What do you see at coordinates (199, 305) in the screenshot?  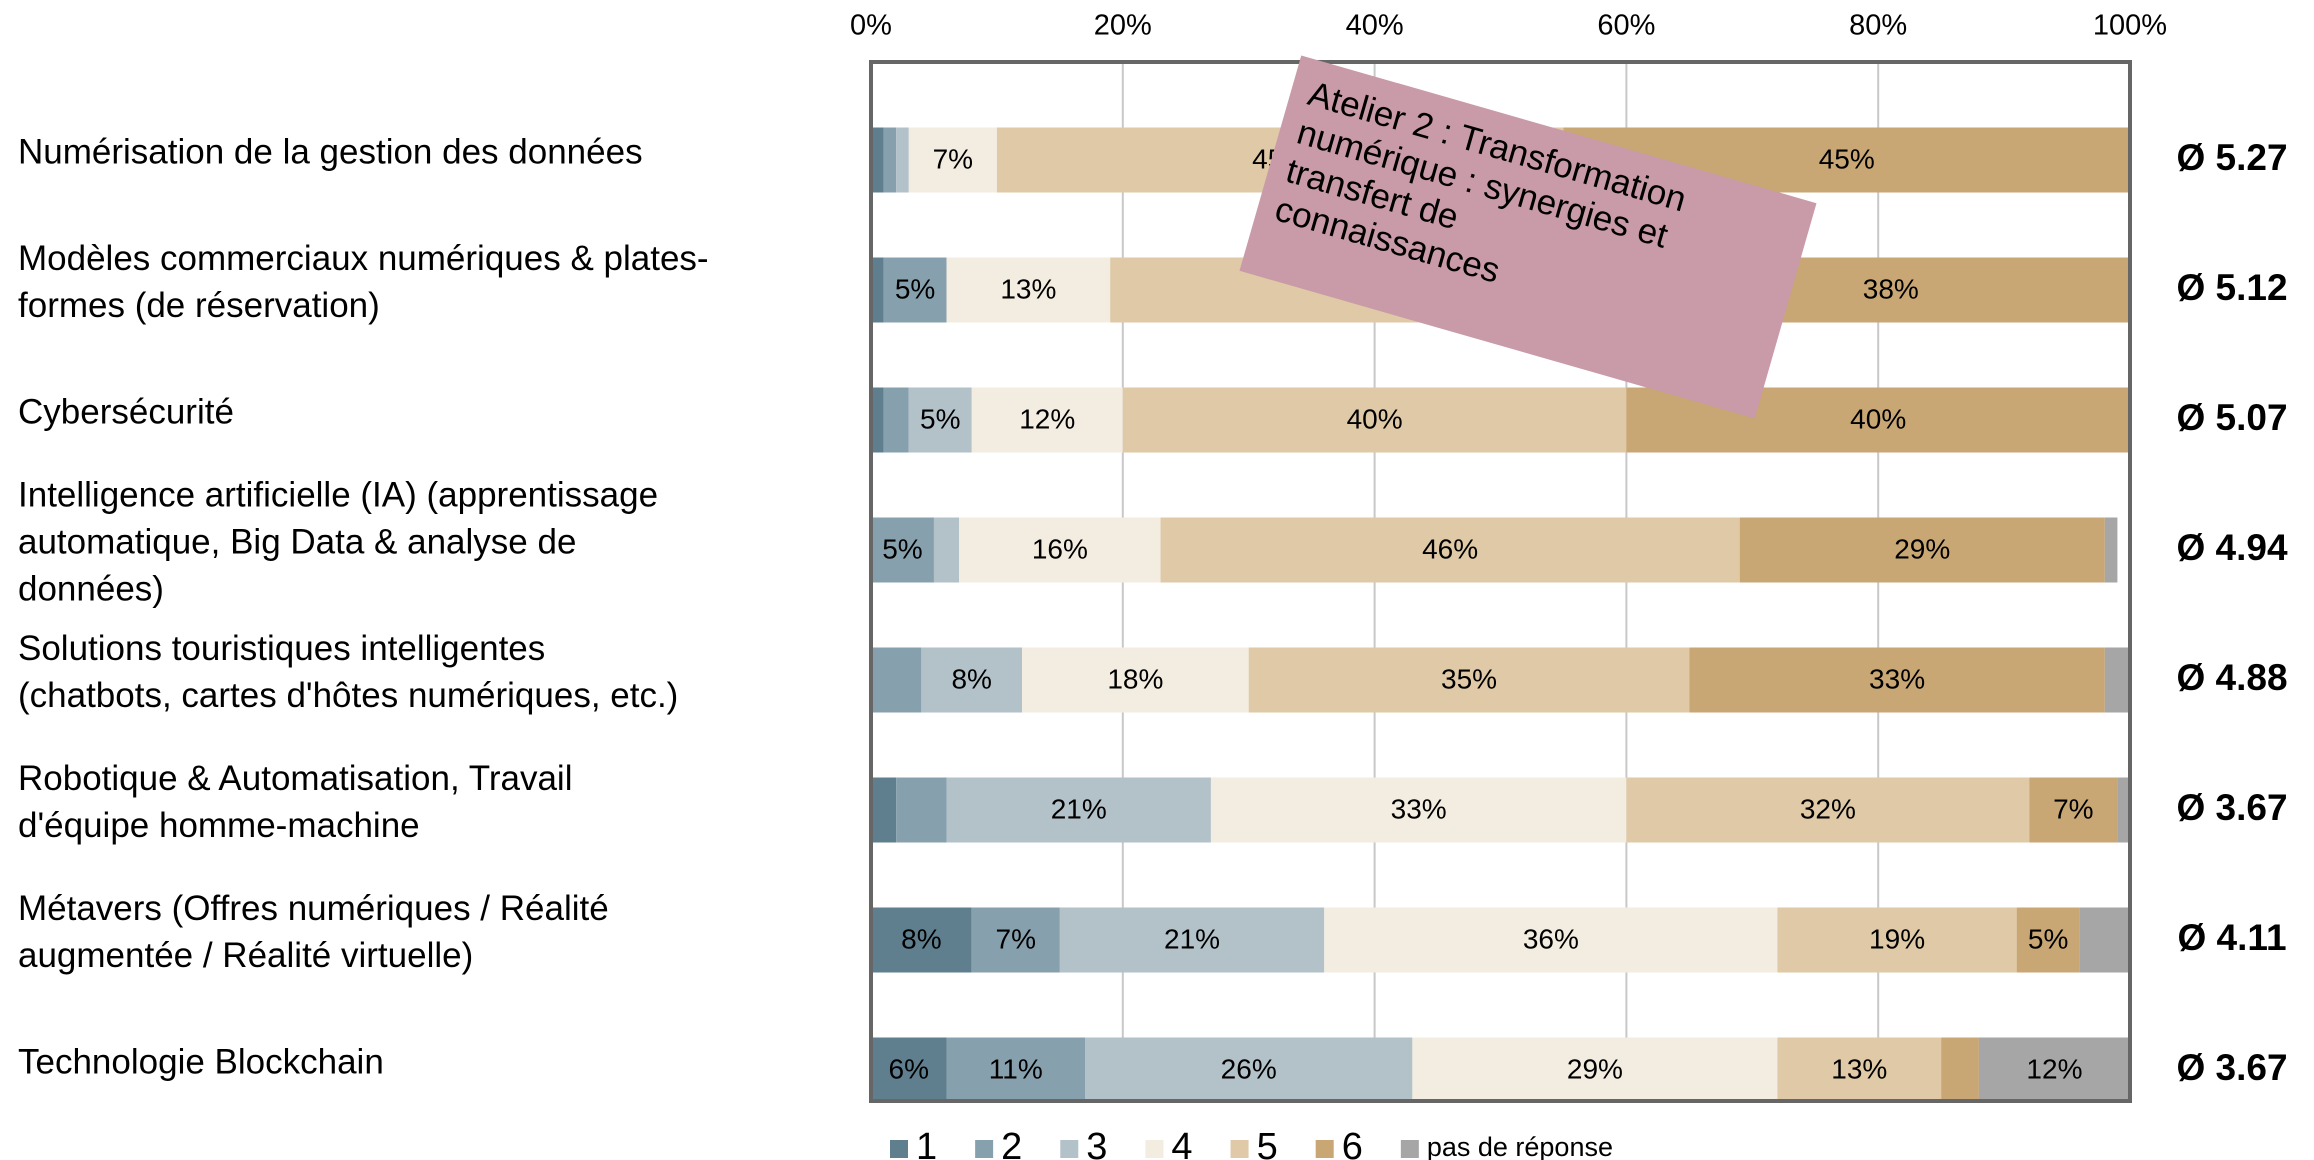 I see `category-label: formes (de réservation)` at bounding box center [199, 305].